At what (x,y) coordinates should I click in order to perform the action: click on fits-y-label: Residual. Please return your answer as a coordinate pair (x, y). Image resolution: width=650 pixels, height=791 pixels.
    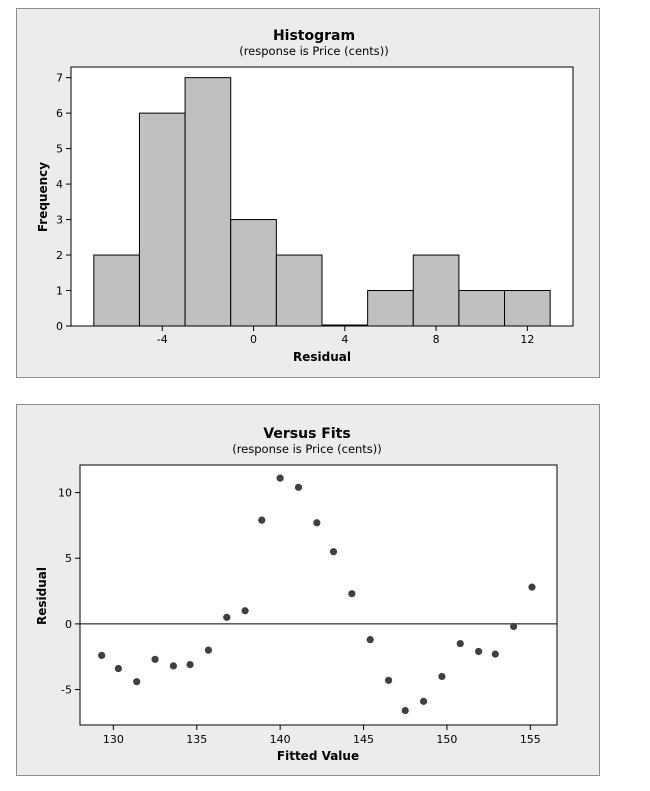
    Looking at the image, I should click on (42, 596).